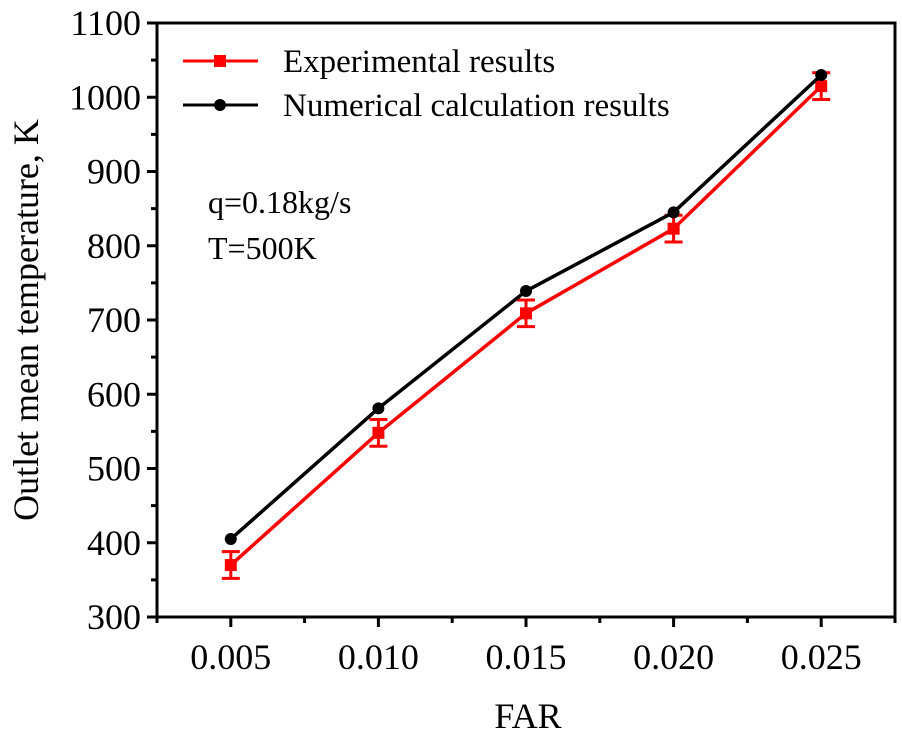  What do you see at coordinates (262, 248) in the screenshot?
I see `annotation-temperature: T=500K` at bounding box center [262, 248].